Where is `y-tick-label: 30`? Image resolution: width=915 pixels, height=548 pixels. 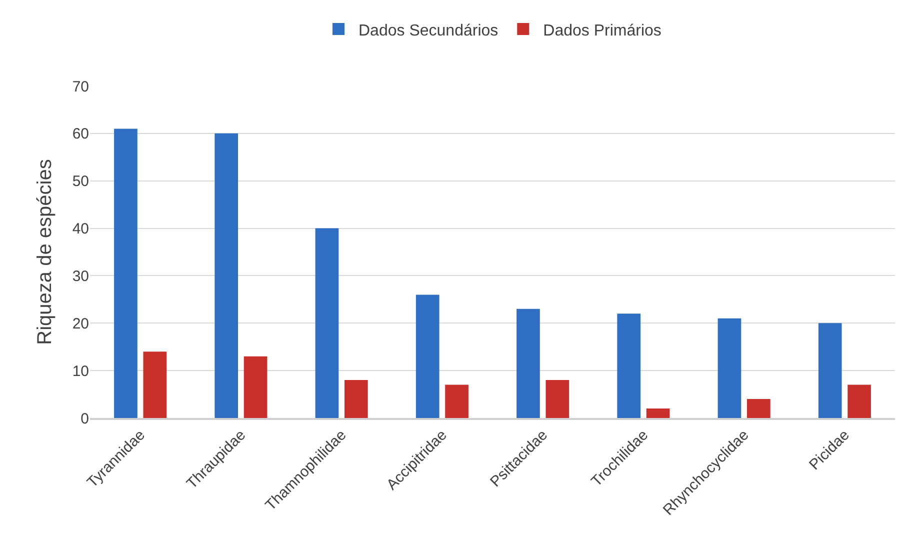 y-tick-label: 30 is located at coordinates (80, 276).